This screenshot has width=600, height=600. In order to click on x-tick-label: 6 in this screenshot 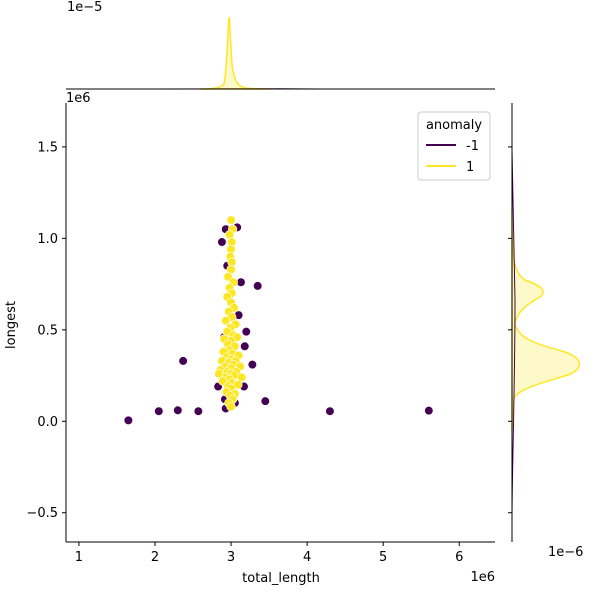, I will do `click(459, 557)`.